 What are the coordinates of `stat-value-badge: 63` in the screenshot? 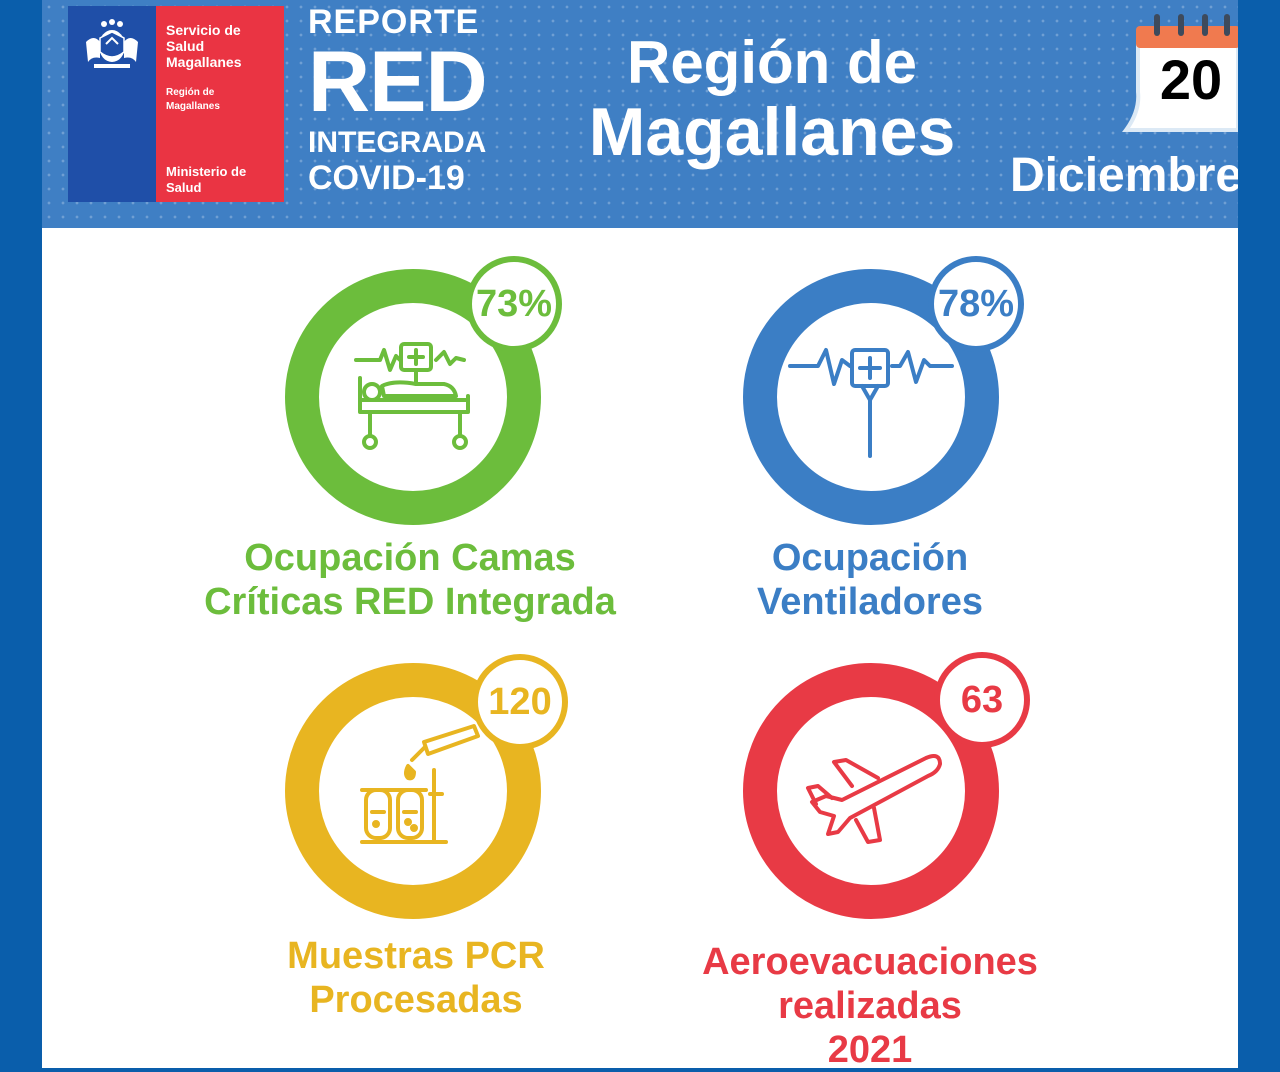 It's located at (982, 700).